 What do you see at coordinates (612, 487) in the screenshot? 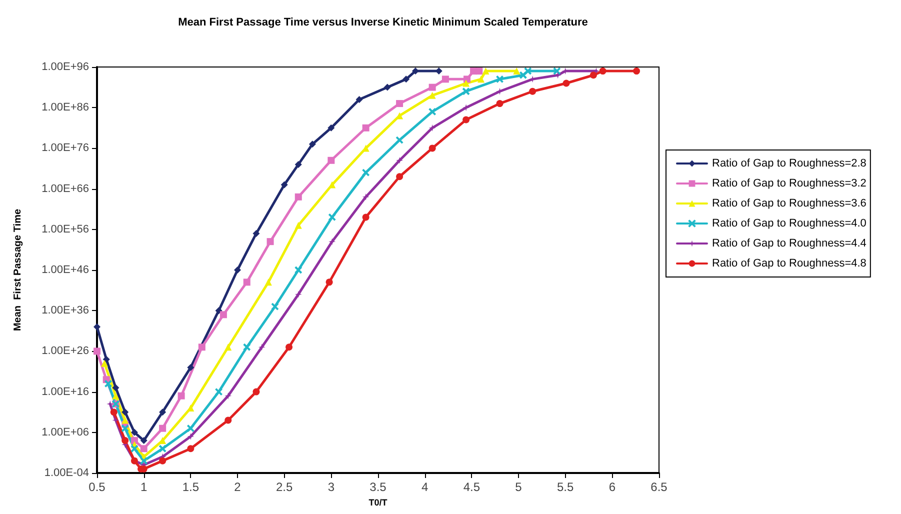
I see `x-tick-label: 6` at bounding box center [612, 487].